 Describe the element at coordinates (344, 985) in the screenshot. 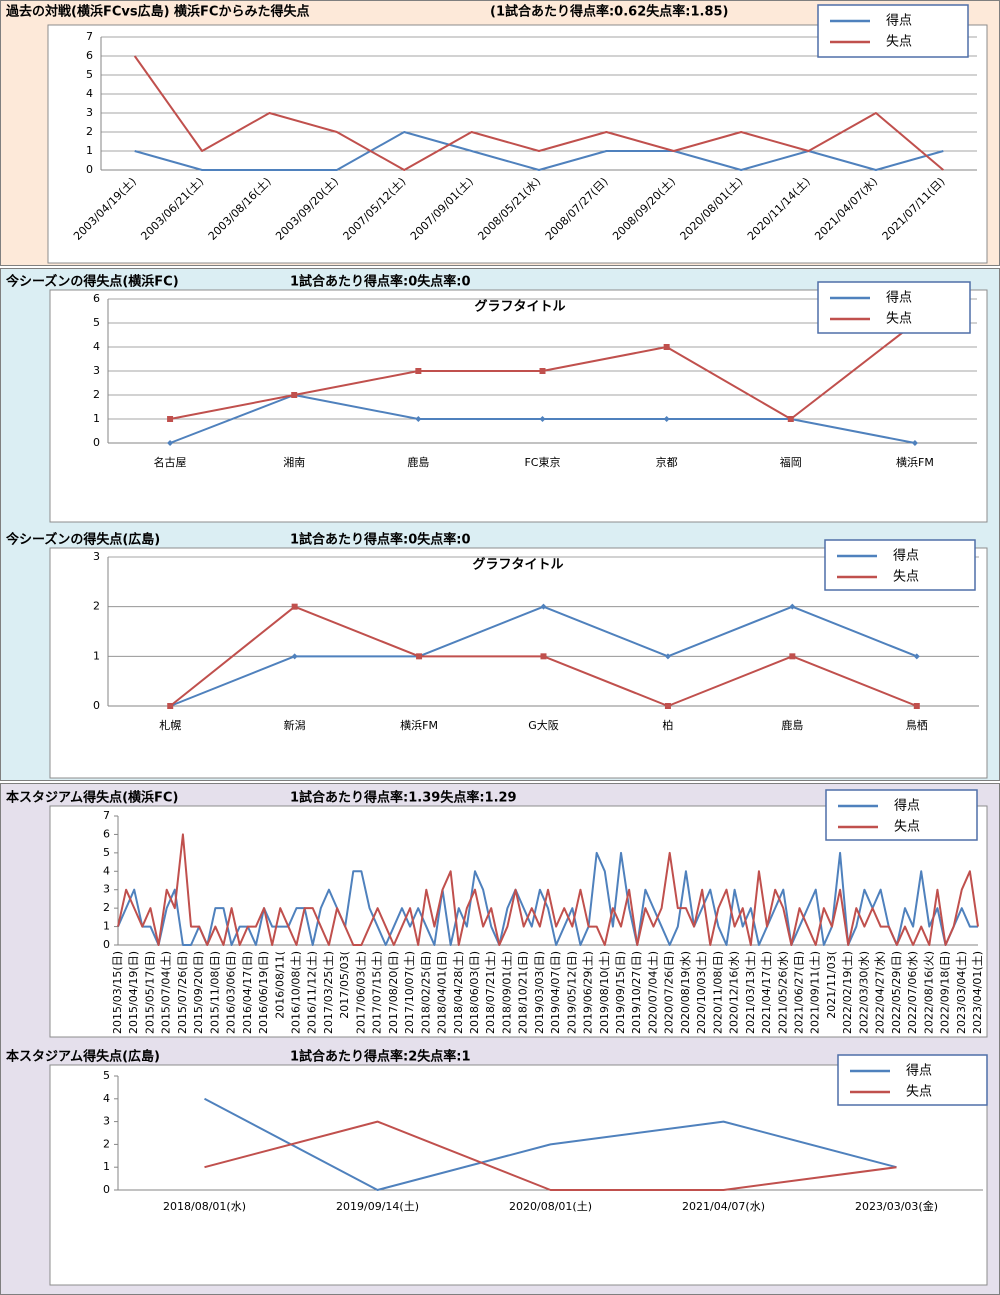

I see `x-tick-label: 2017/05/03(` at that location.